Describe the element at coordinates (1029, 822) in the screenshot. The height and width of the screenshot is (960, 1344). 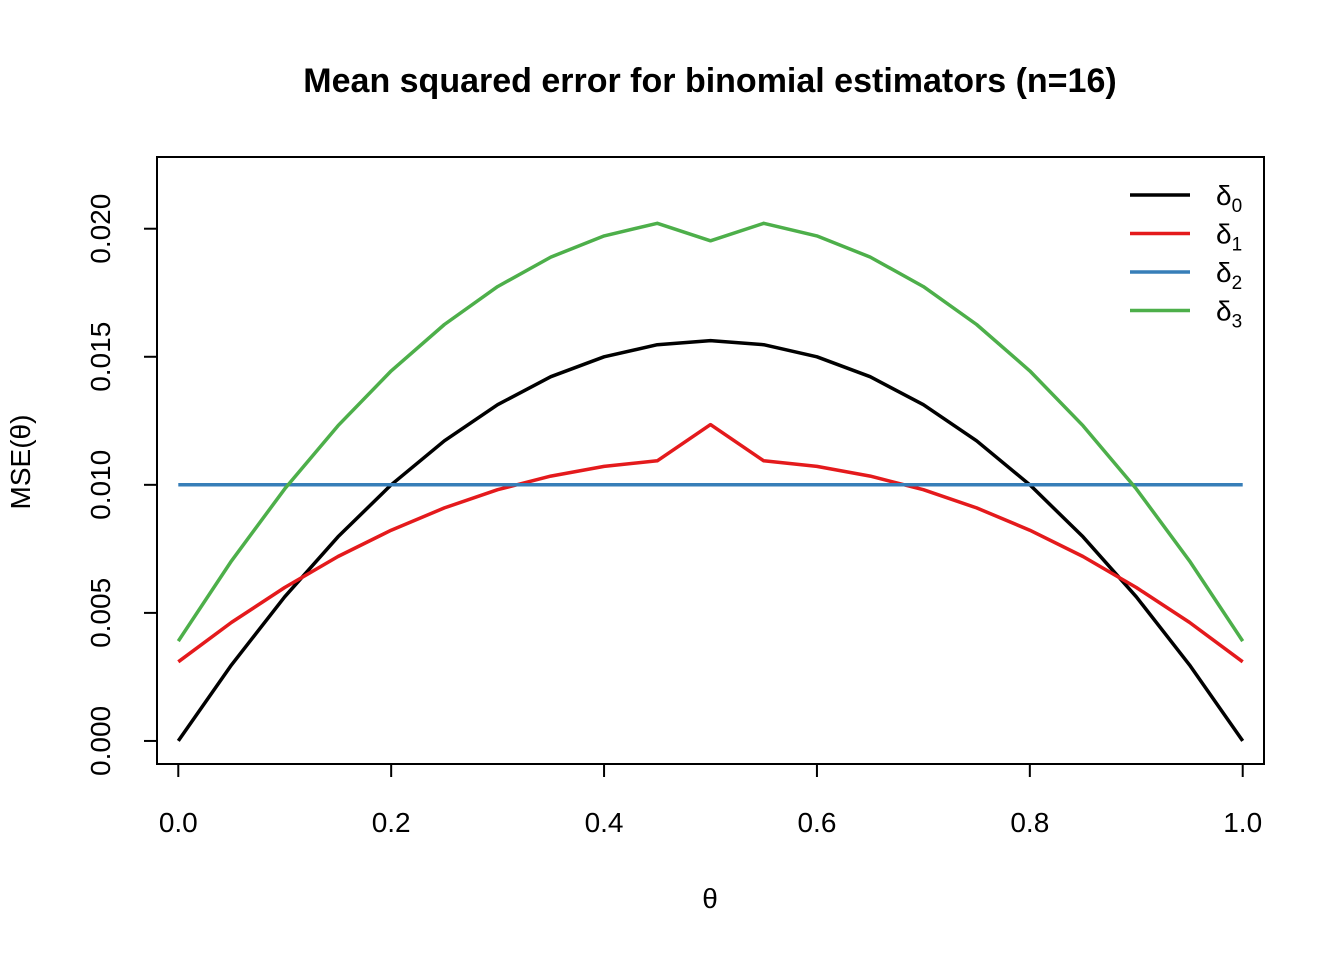
I see `x-tick-label: 0.8` at that location.